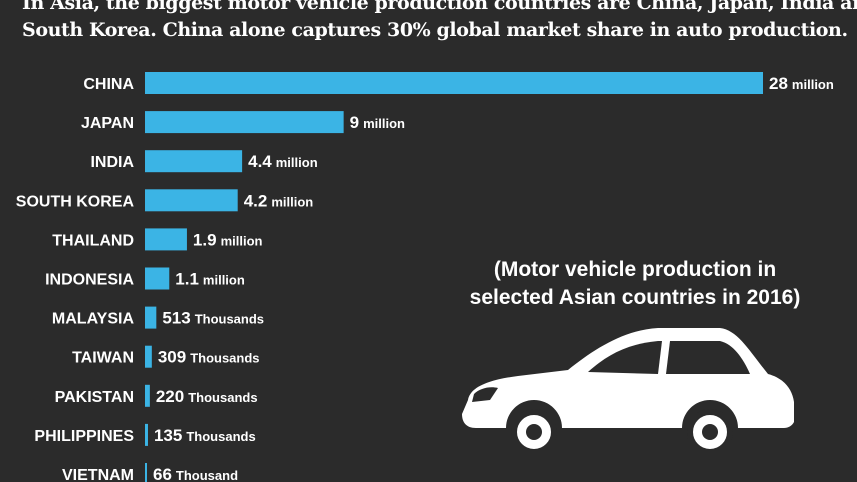 Image resolution: width=857 pixels, height=482 pixels. What do you see at coordinates (94, 397) in the screenshot?
I see `category-label: PAKISTAN` at bounding box center [94, 397].